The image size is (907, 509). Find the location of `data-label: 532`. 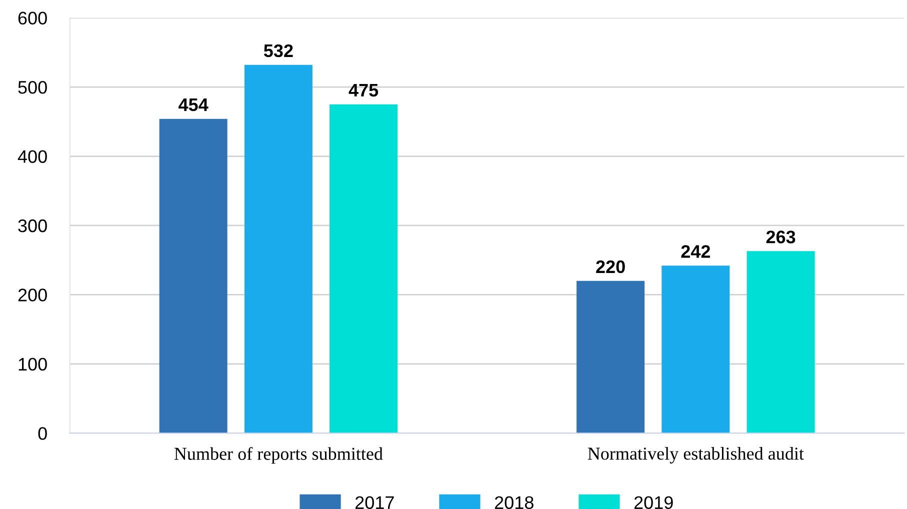

data-label: 532 is located at coordinates (278, 51).